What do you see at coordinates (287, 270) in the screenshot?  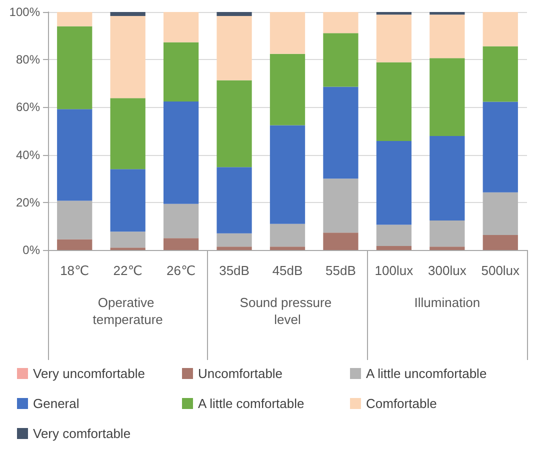 I see `x-tick-label: 45dB` at bounding box center [287, 270].